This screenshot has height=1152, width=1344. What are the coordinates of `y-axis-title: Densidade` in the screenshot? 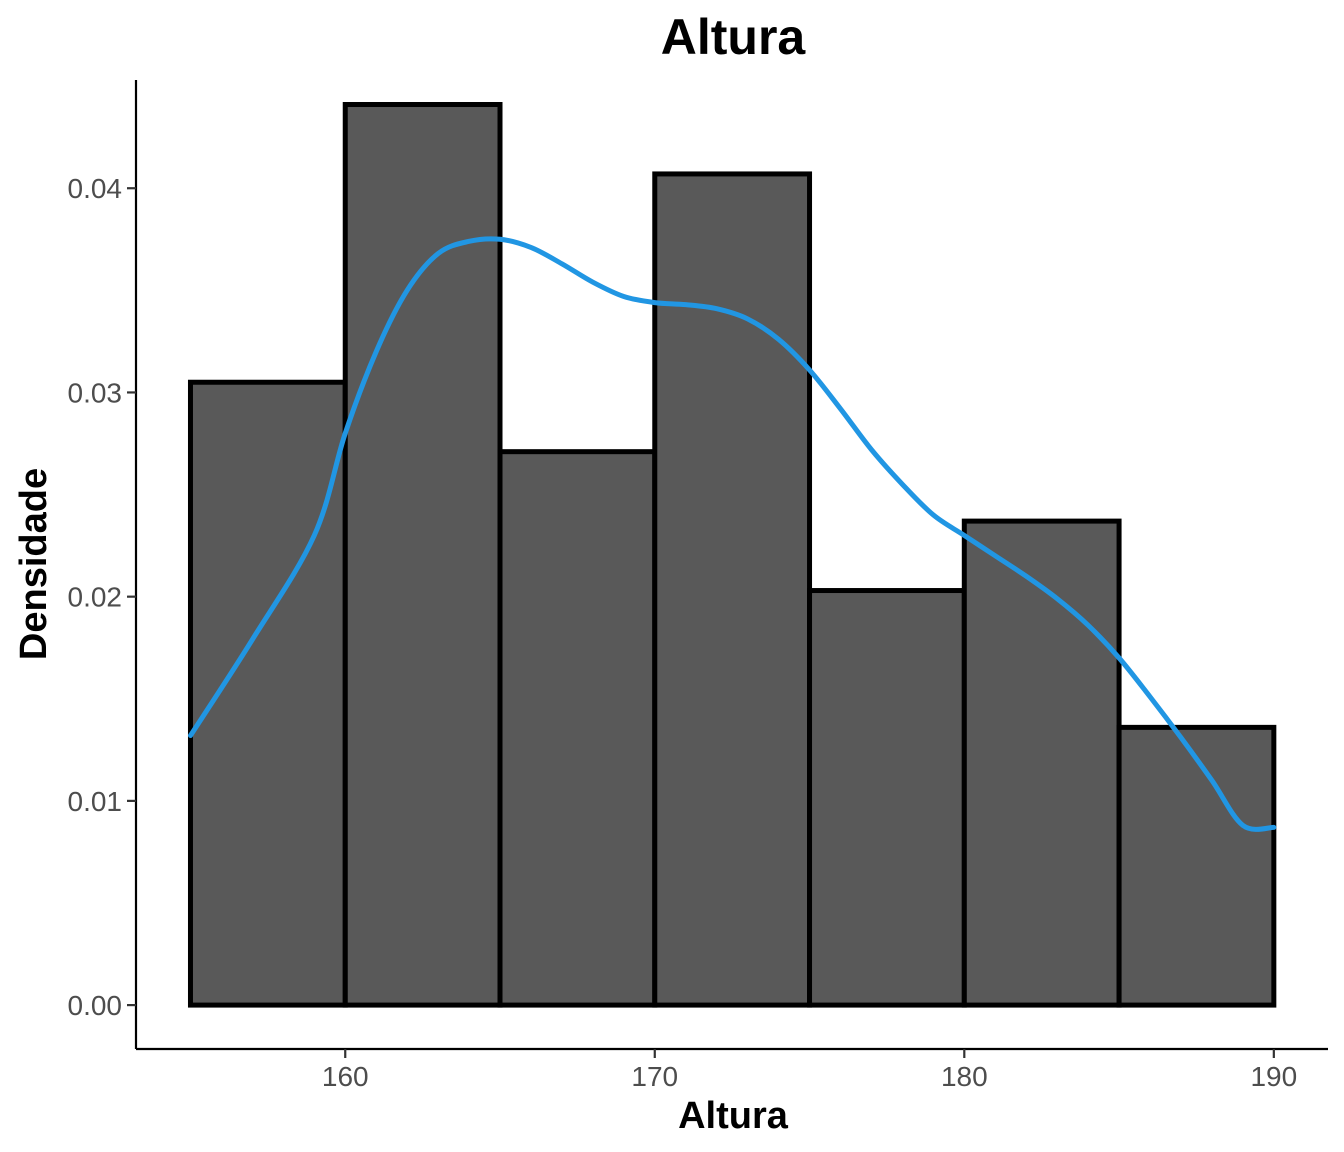 It's located at (34, 564).